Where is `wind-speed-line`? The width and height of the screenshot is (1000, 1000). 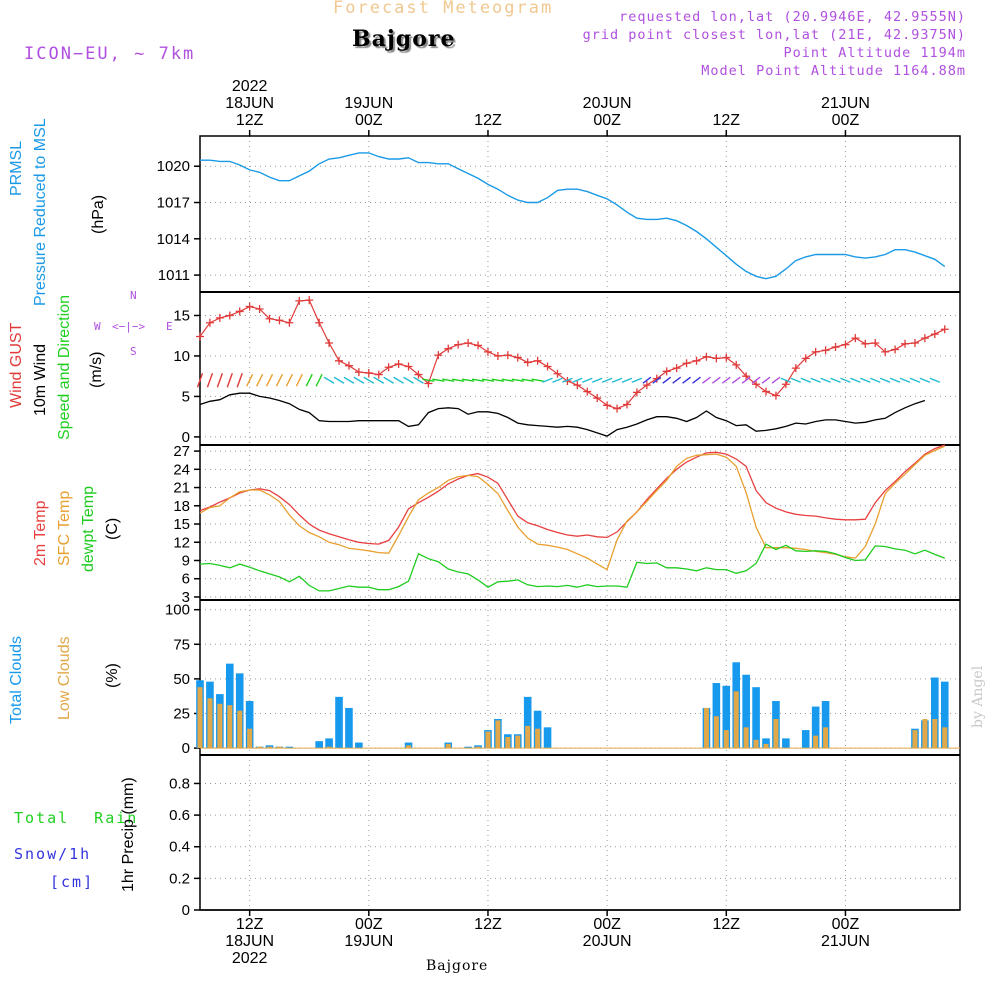
wind-speed-line is located at coordinates (562, 414).